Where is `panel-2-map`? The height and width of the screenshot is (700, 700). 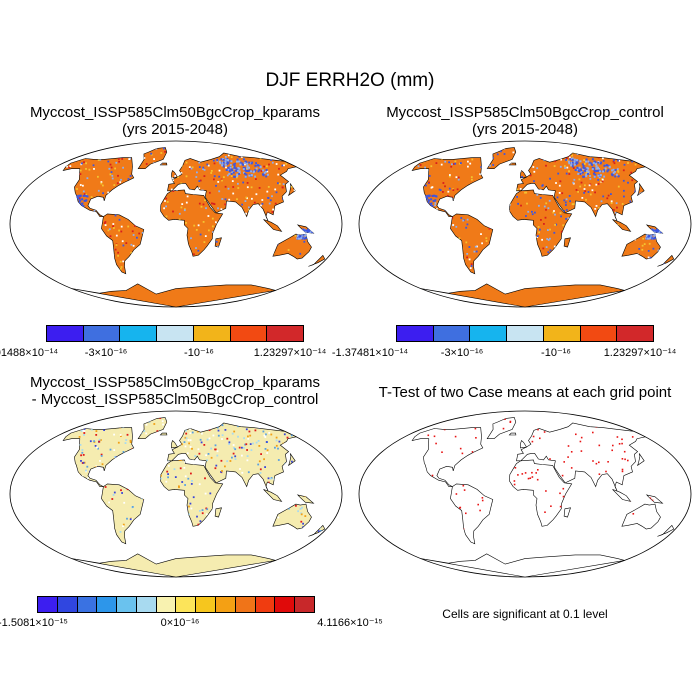 panel-2-map is located at coordinates (525, 224).